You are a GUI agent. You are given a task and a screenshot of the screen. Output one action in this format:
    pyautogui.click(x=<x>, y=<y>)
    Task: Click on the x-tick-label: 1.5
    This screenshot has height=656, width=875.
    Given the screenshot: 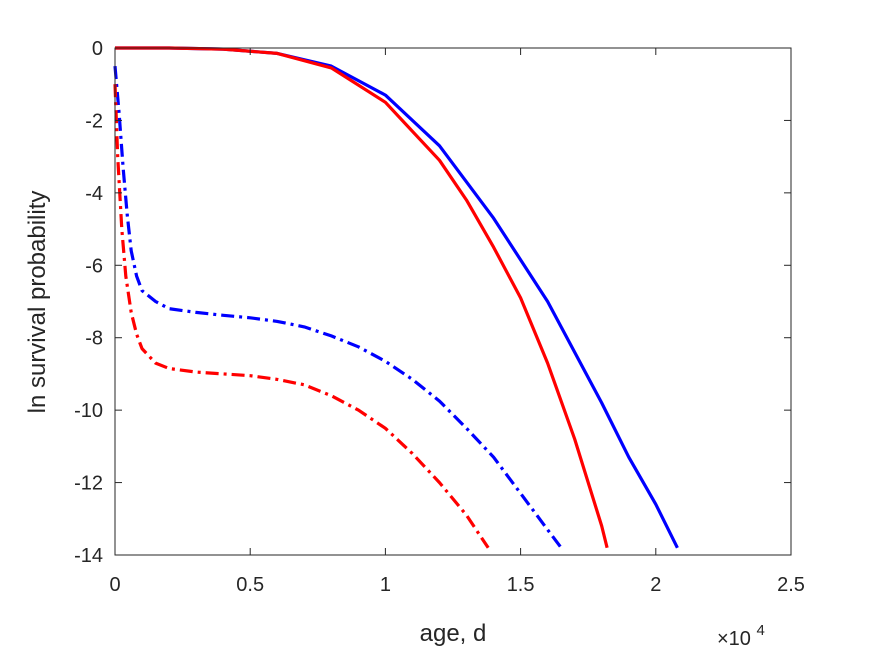 What is the action you would take?
    pyautogui.click(x=521, y=585)
    